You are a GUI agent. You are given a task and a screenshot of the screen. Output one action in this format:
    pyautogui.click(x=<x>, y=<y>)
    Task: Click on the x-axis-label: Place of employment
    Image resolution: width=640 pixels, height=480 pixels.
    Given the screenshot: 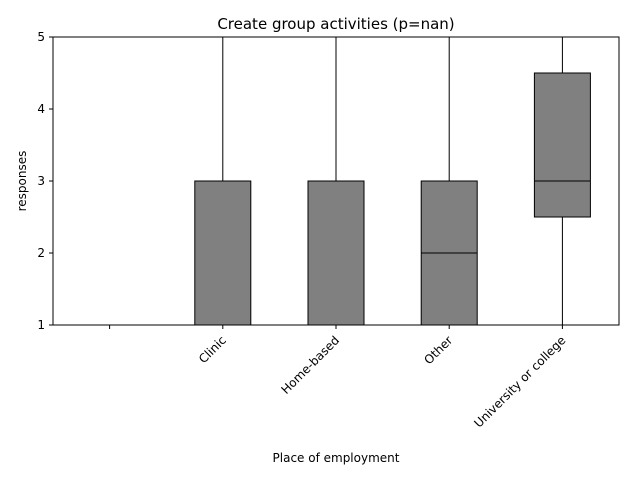 What is the action you would take?
    pyautogui.click(x=336, y=458)
    